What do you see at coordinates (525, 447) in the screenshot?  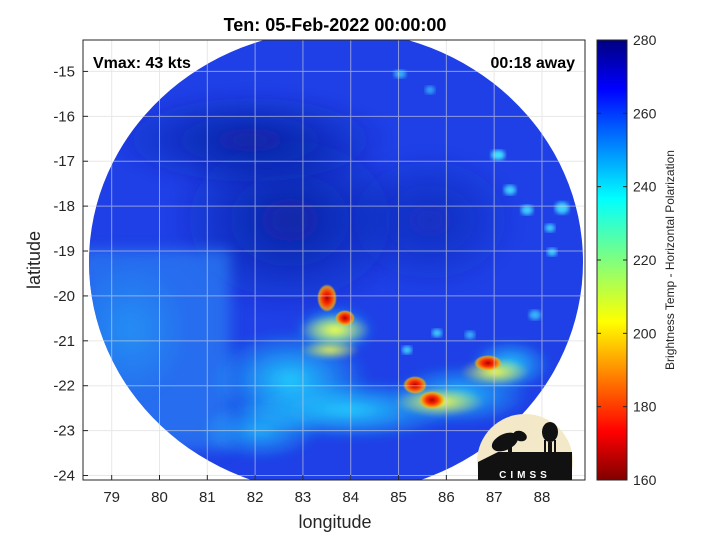 I see `cimss-logo: CIMSS` at bounding box center [525, 447].